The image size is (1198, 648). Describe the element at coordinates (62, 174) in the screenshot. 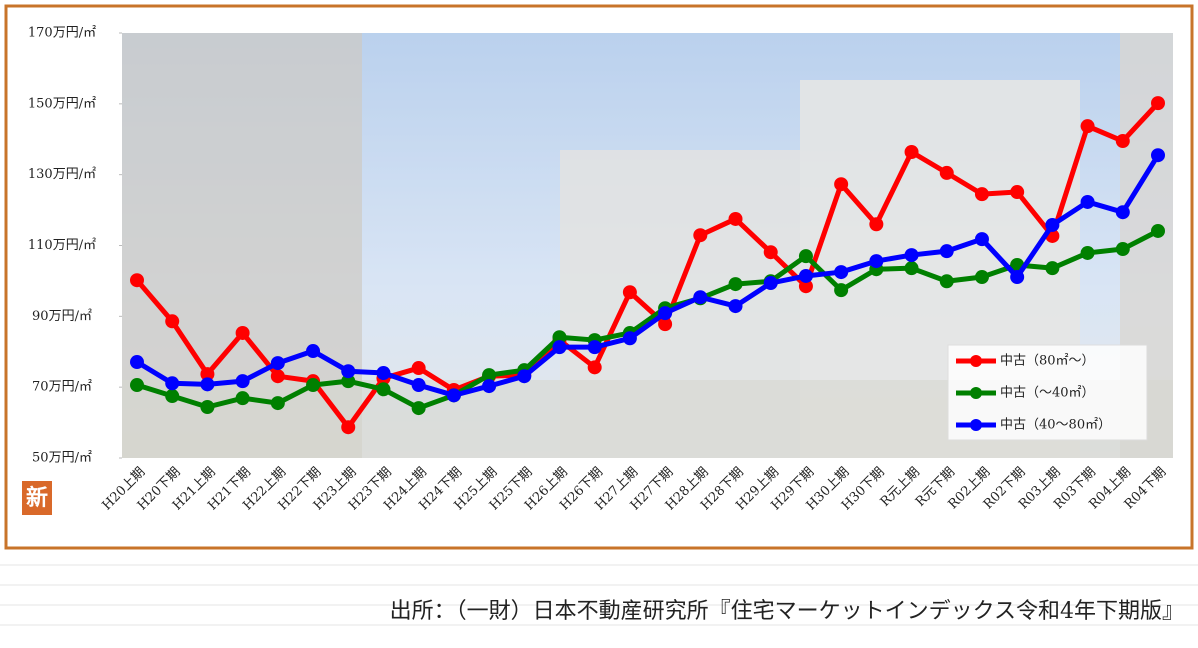

I see `y-tick-label: 130万円/㎡` at that location.